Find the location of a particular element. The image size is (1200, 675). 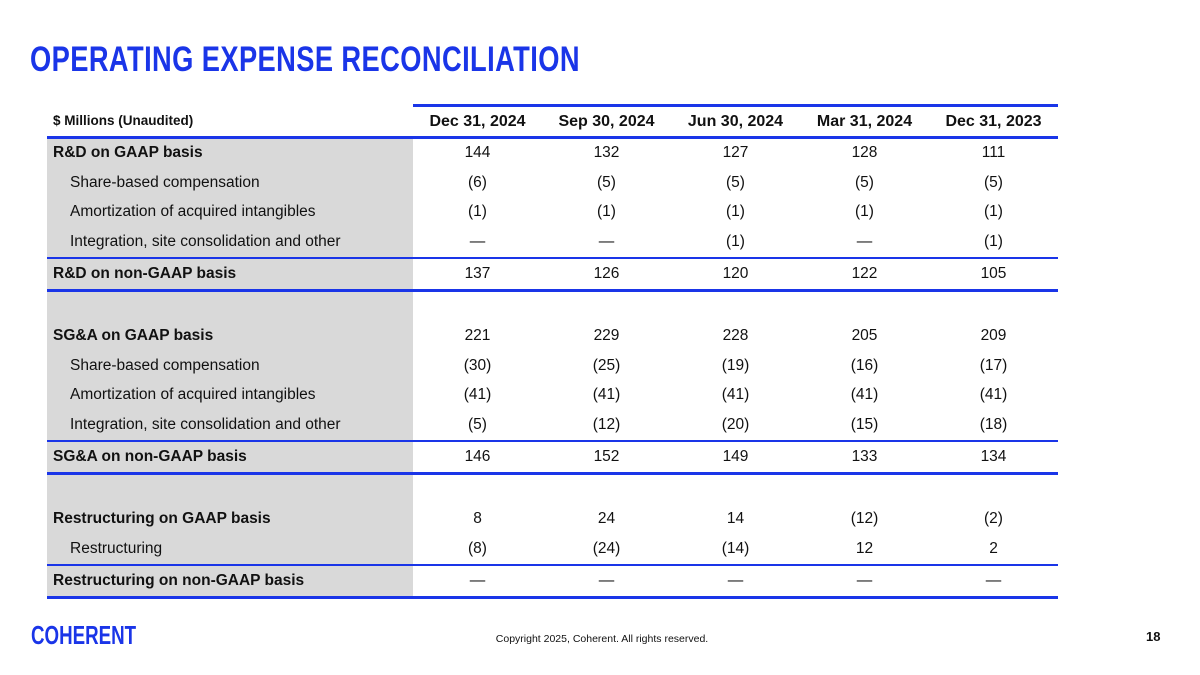

row-label: Restructuring on GAAP basis is located at coordinates (230, 519).